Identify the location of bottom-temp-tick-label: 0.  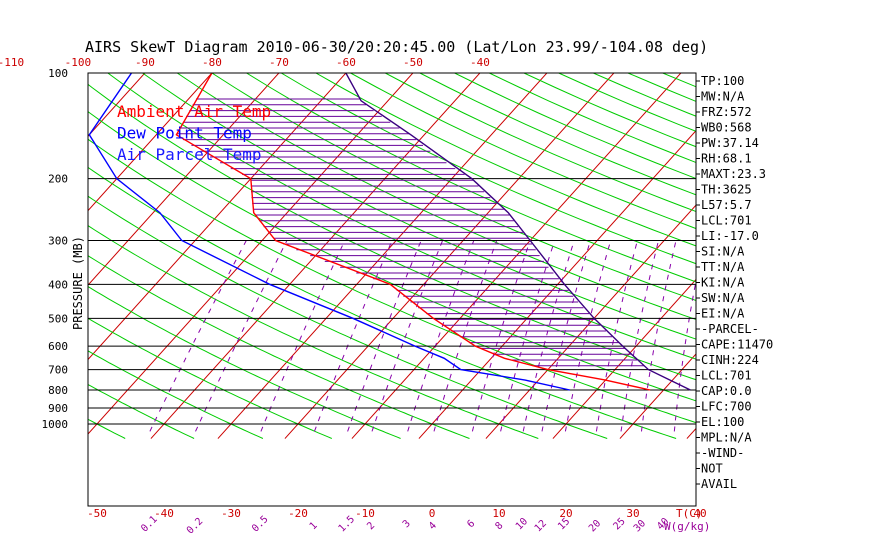
(432, 513).